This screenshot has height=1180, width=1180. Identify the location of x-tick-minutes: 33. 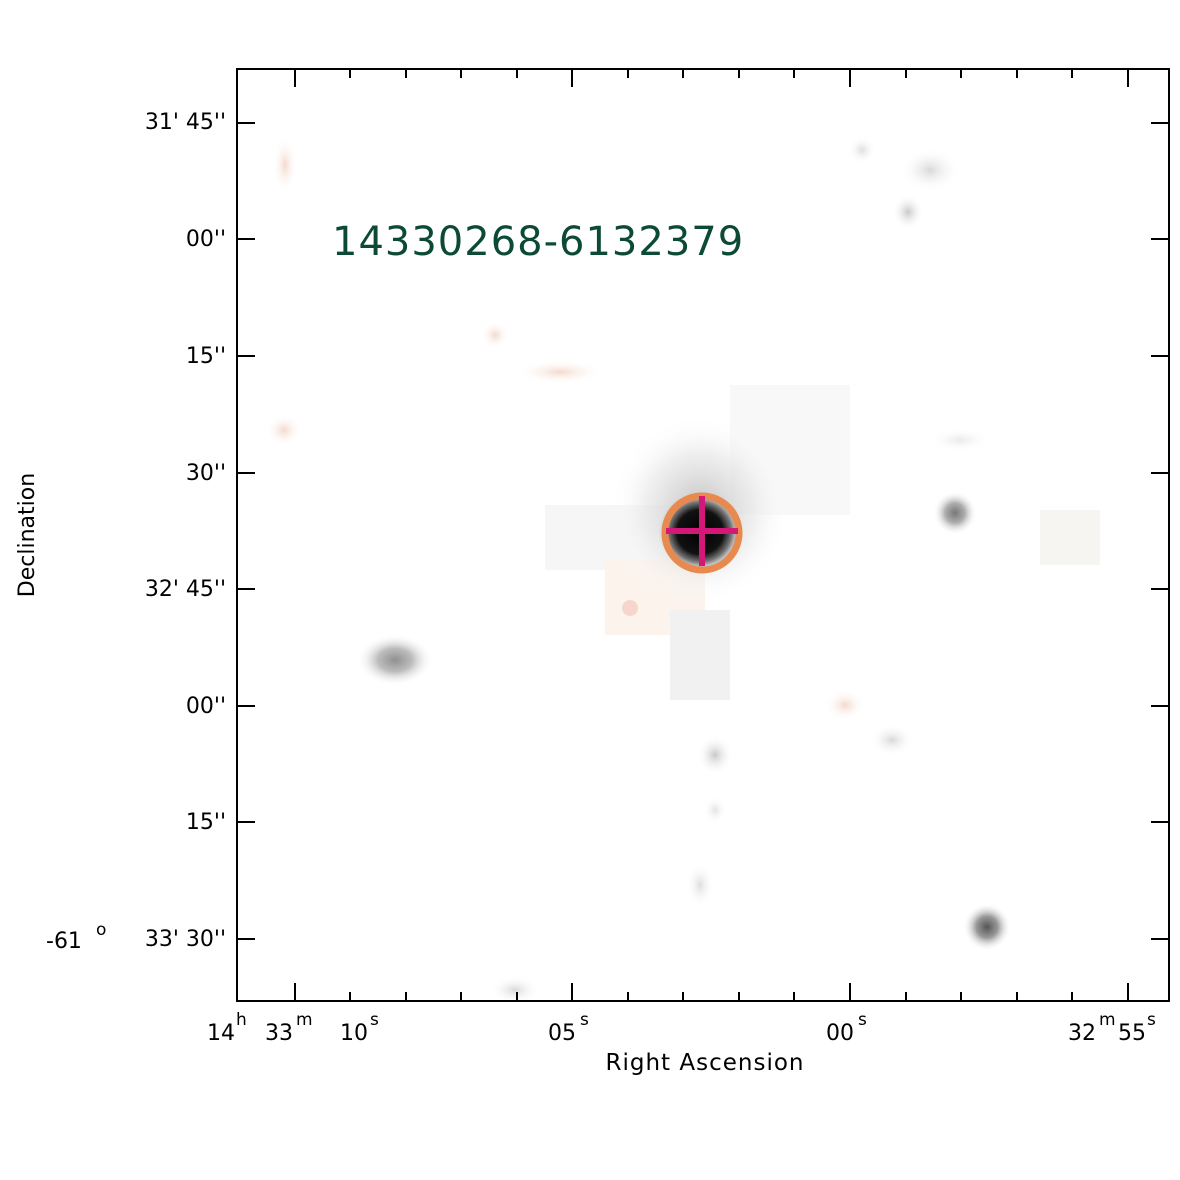
(279, 1033).